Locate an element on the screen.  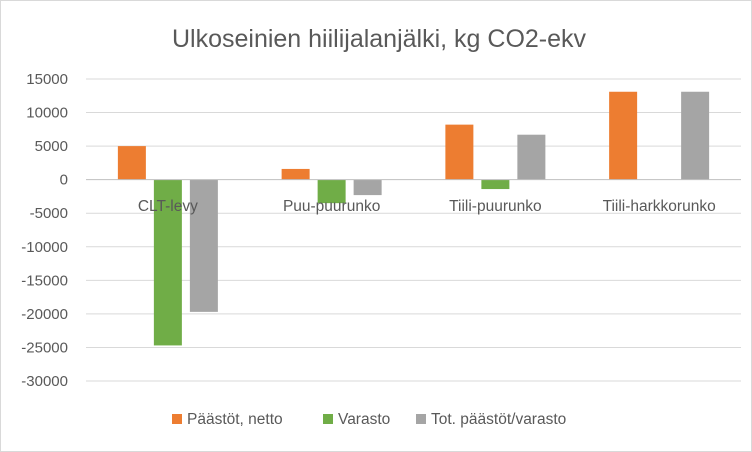
legend-label: Päästöt, netto is located at coordinates (235, 419).